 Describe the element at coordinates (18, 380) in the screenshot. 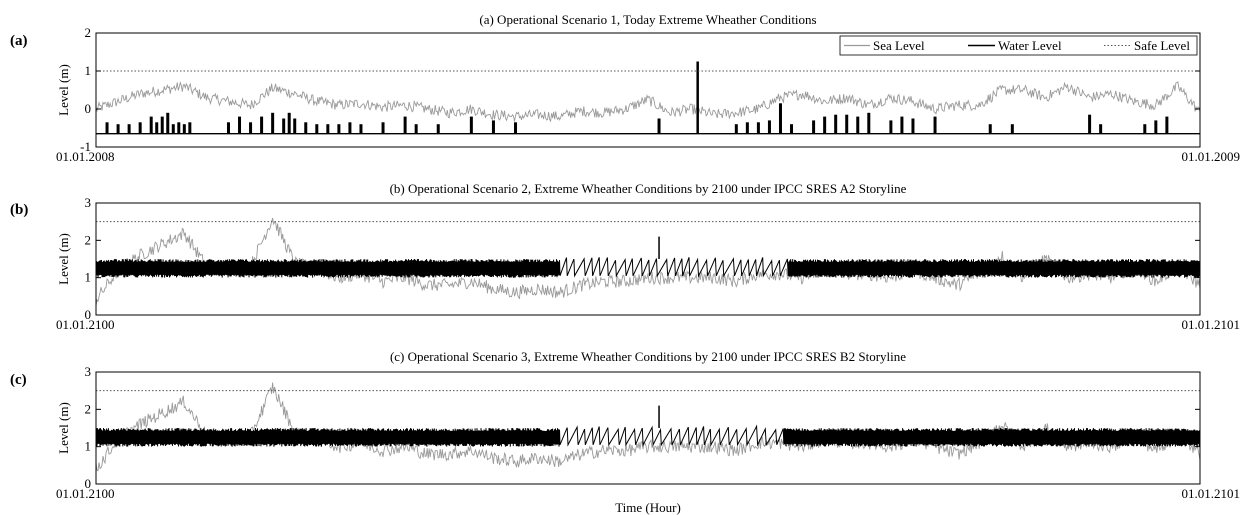

I see `panel-label: (c)` at that location.